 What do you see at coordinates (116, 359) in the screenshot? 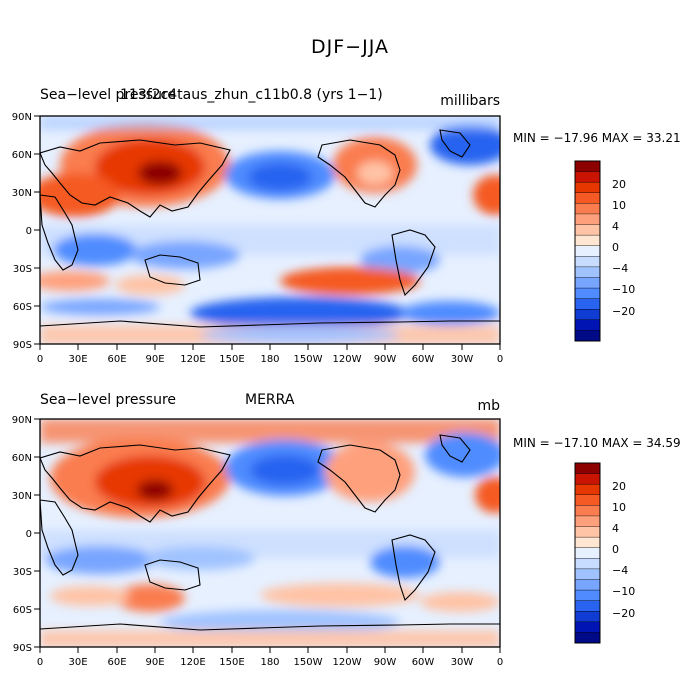
I see `lon-tick-label: 60E` at bounding box center [116, 359].